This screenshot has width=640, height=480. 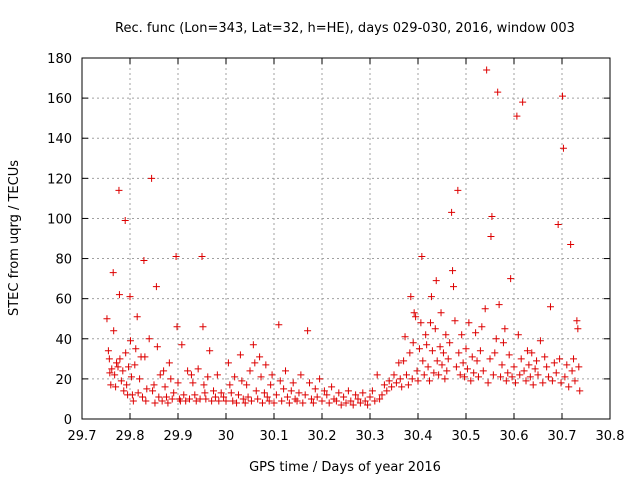 I want to click on x-tick-label: 30.4, so click(x=418, y=436).